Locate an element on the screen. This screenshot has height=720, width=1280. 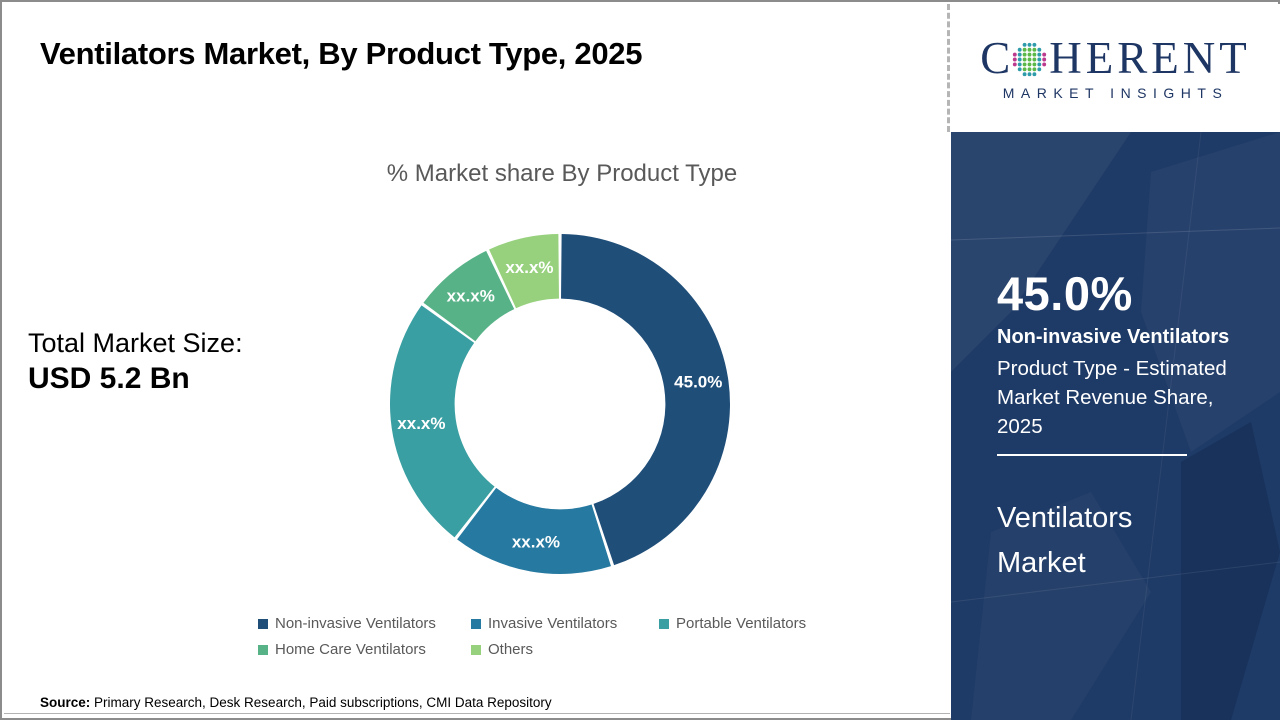
slice-label-3: xx.x% is located at coordinates (471, 296).